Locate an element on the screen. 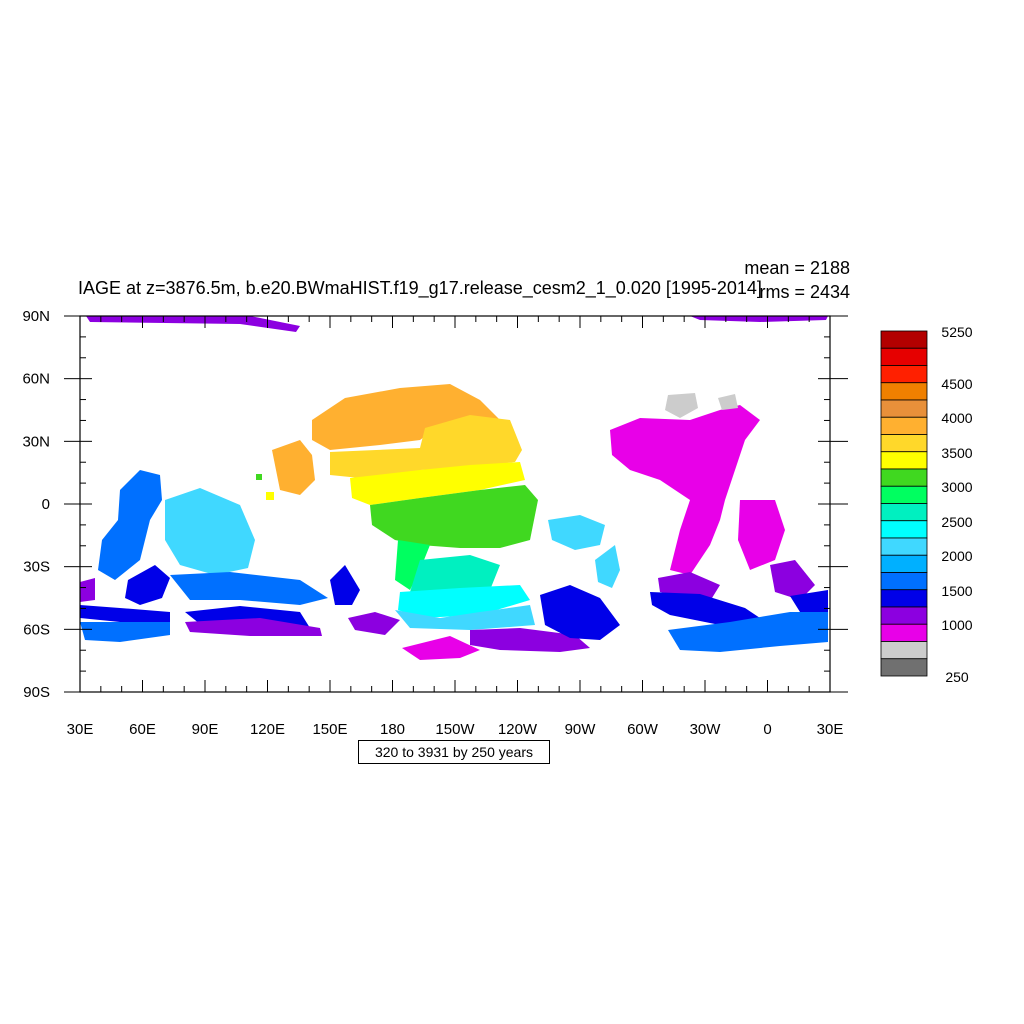 Image resolution: width=1024 pixels, height=1024 pixels. field-indian-central is located at coordinates (210, 531).